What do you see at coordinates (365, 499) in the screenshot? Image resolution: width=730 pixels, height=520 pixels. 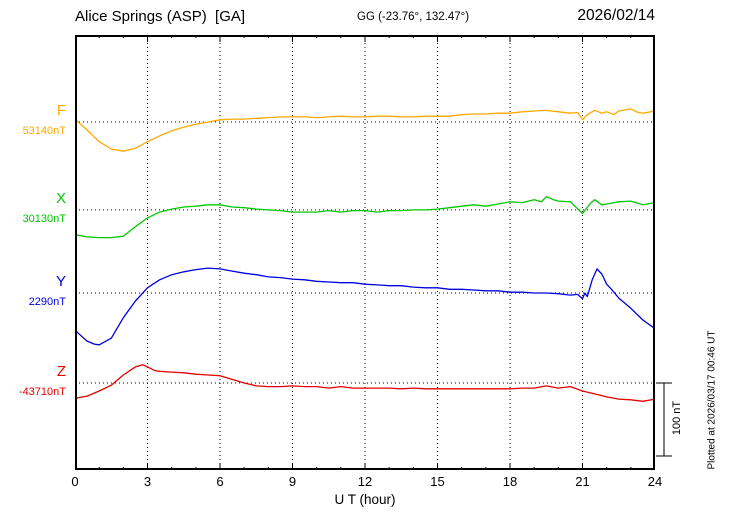 I see `x-axis-title: U T (hour)` at bounding box center [365, 499].